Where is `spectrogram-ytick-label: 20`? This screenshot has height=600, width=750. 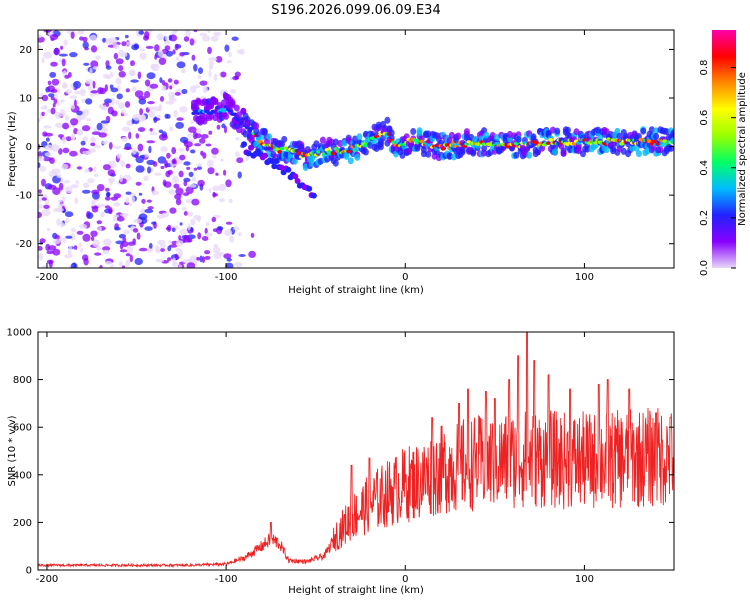
spectrogram-ytick-label: 20 is located at coordinates (25, 50).